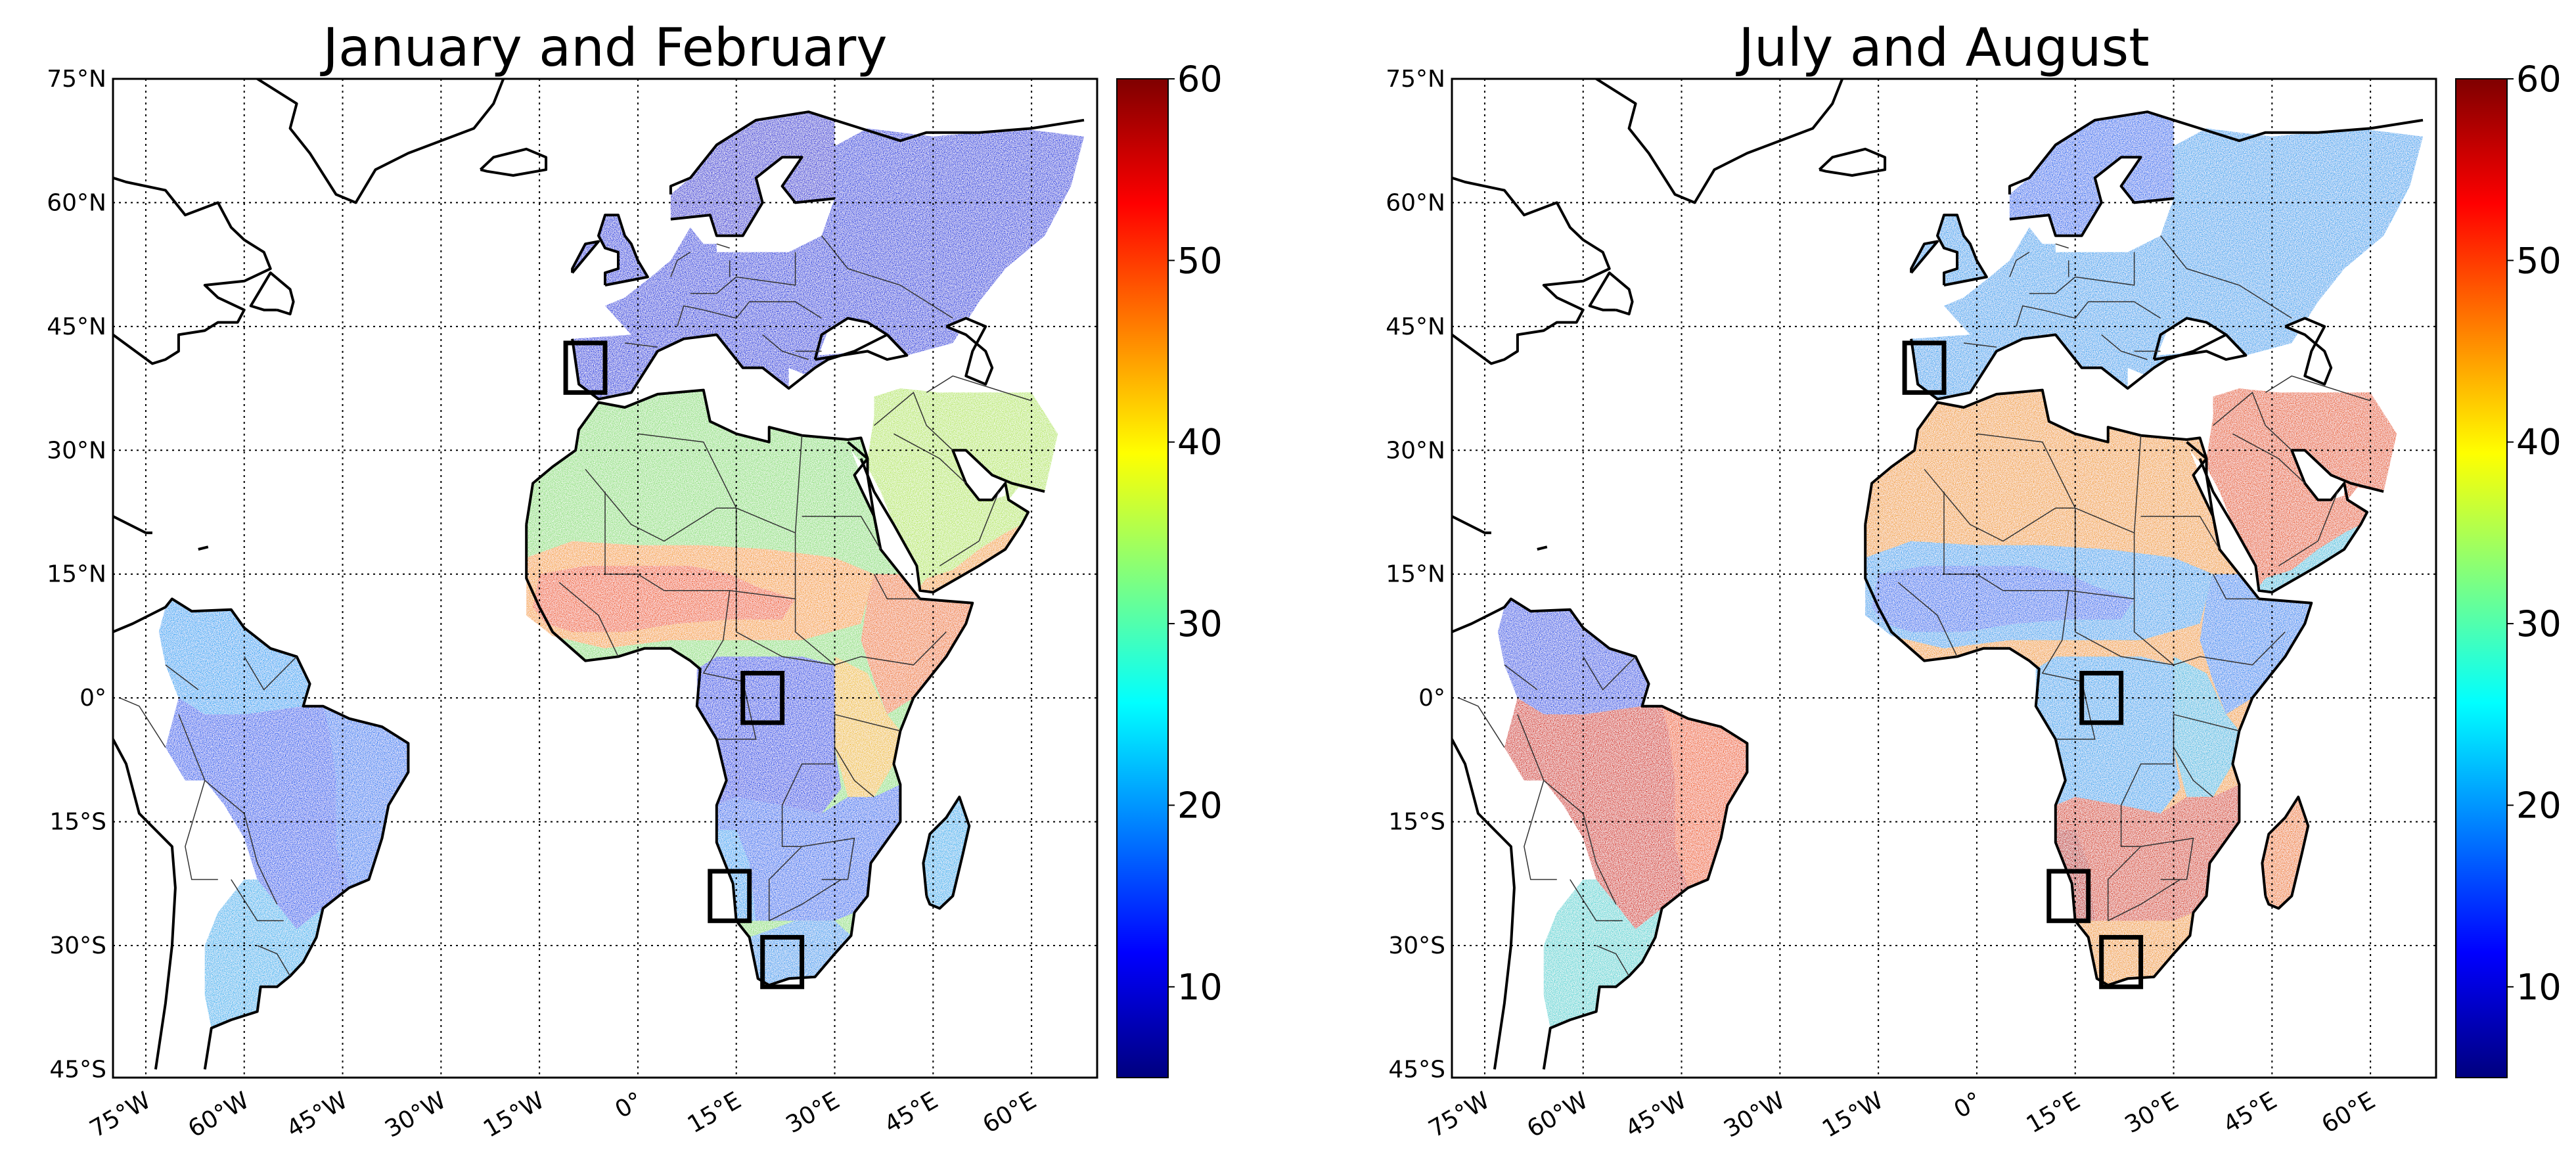 This screenshot has width=2576, height=1165. Describe the element at coordinates (1942, 48) in the screenshot. I see `map-title: July and August` at that location.